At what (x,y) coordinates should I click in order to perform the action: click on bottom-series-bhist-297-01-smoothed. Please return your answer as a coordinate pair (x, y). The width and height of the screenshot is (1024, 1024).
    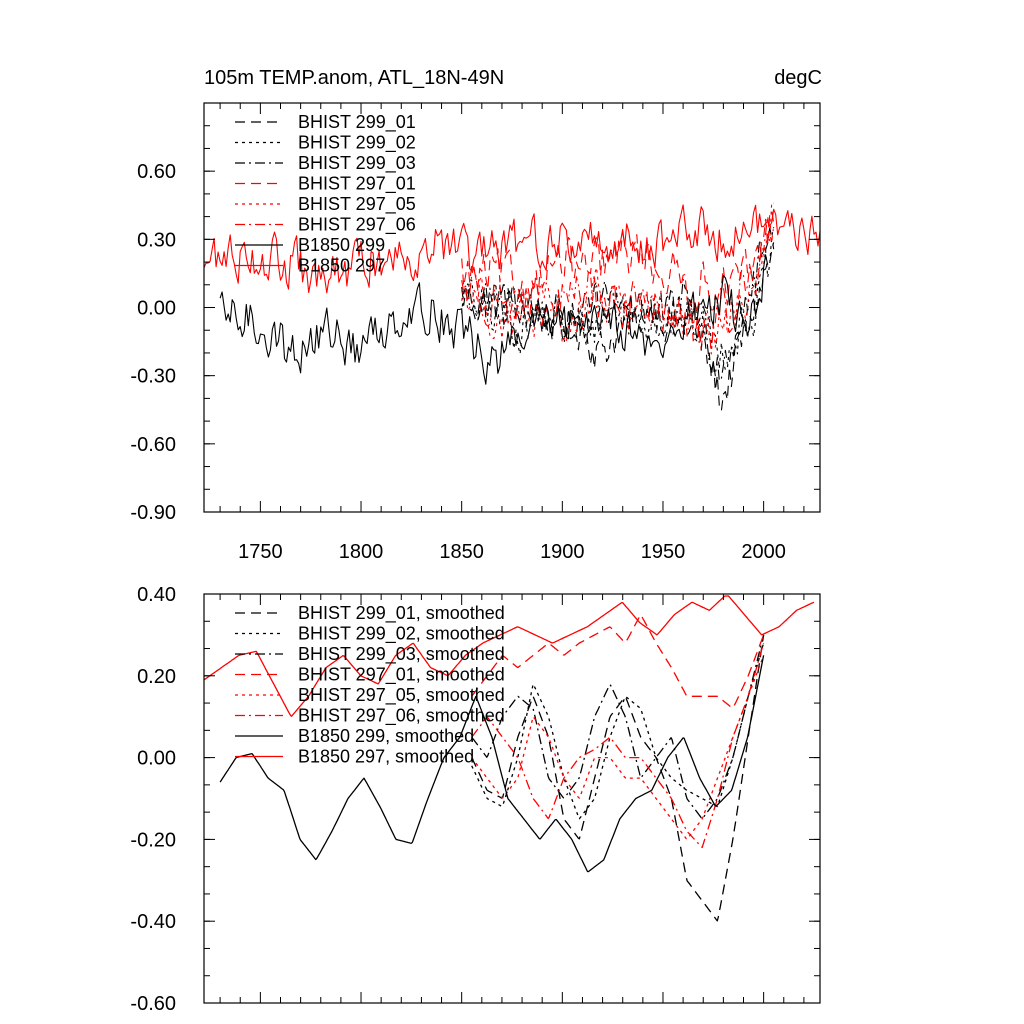
    Looking at the image, I should click on (618, 661).